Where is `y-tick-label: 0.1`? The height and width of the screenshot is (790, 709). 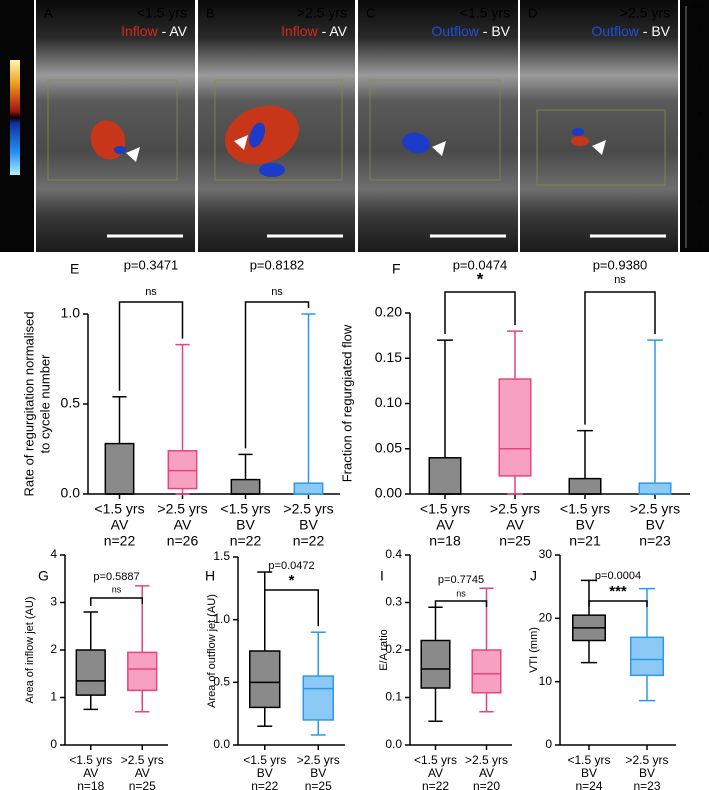 y-tick-label: 0.1 is located at coordinates (393, 697).